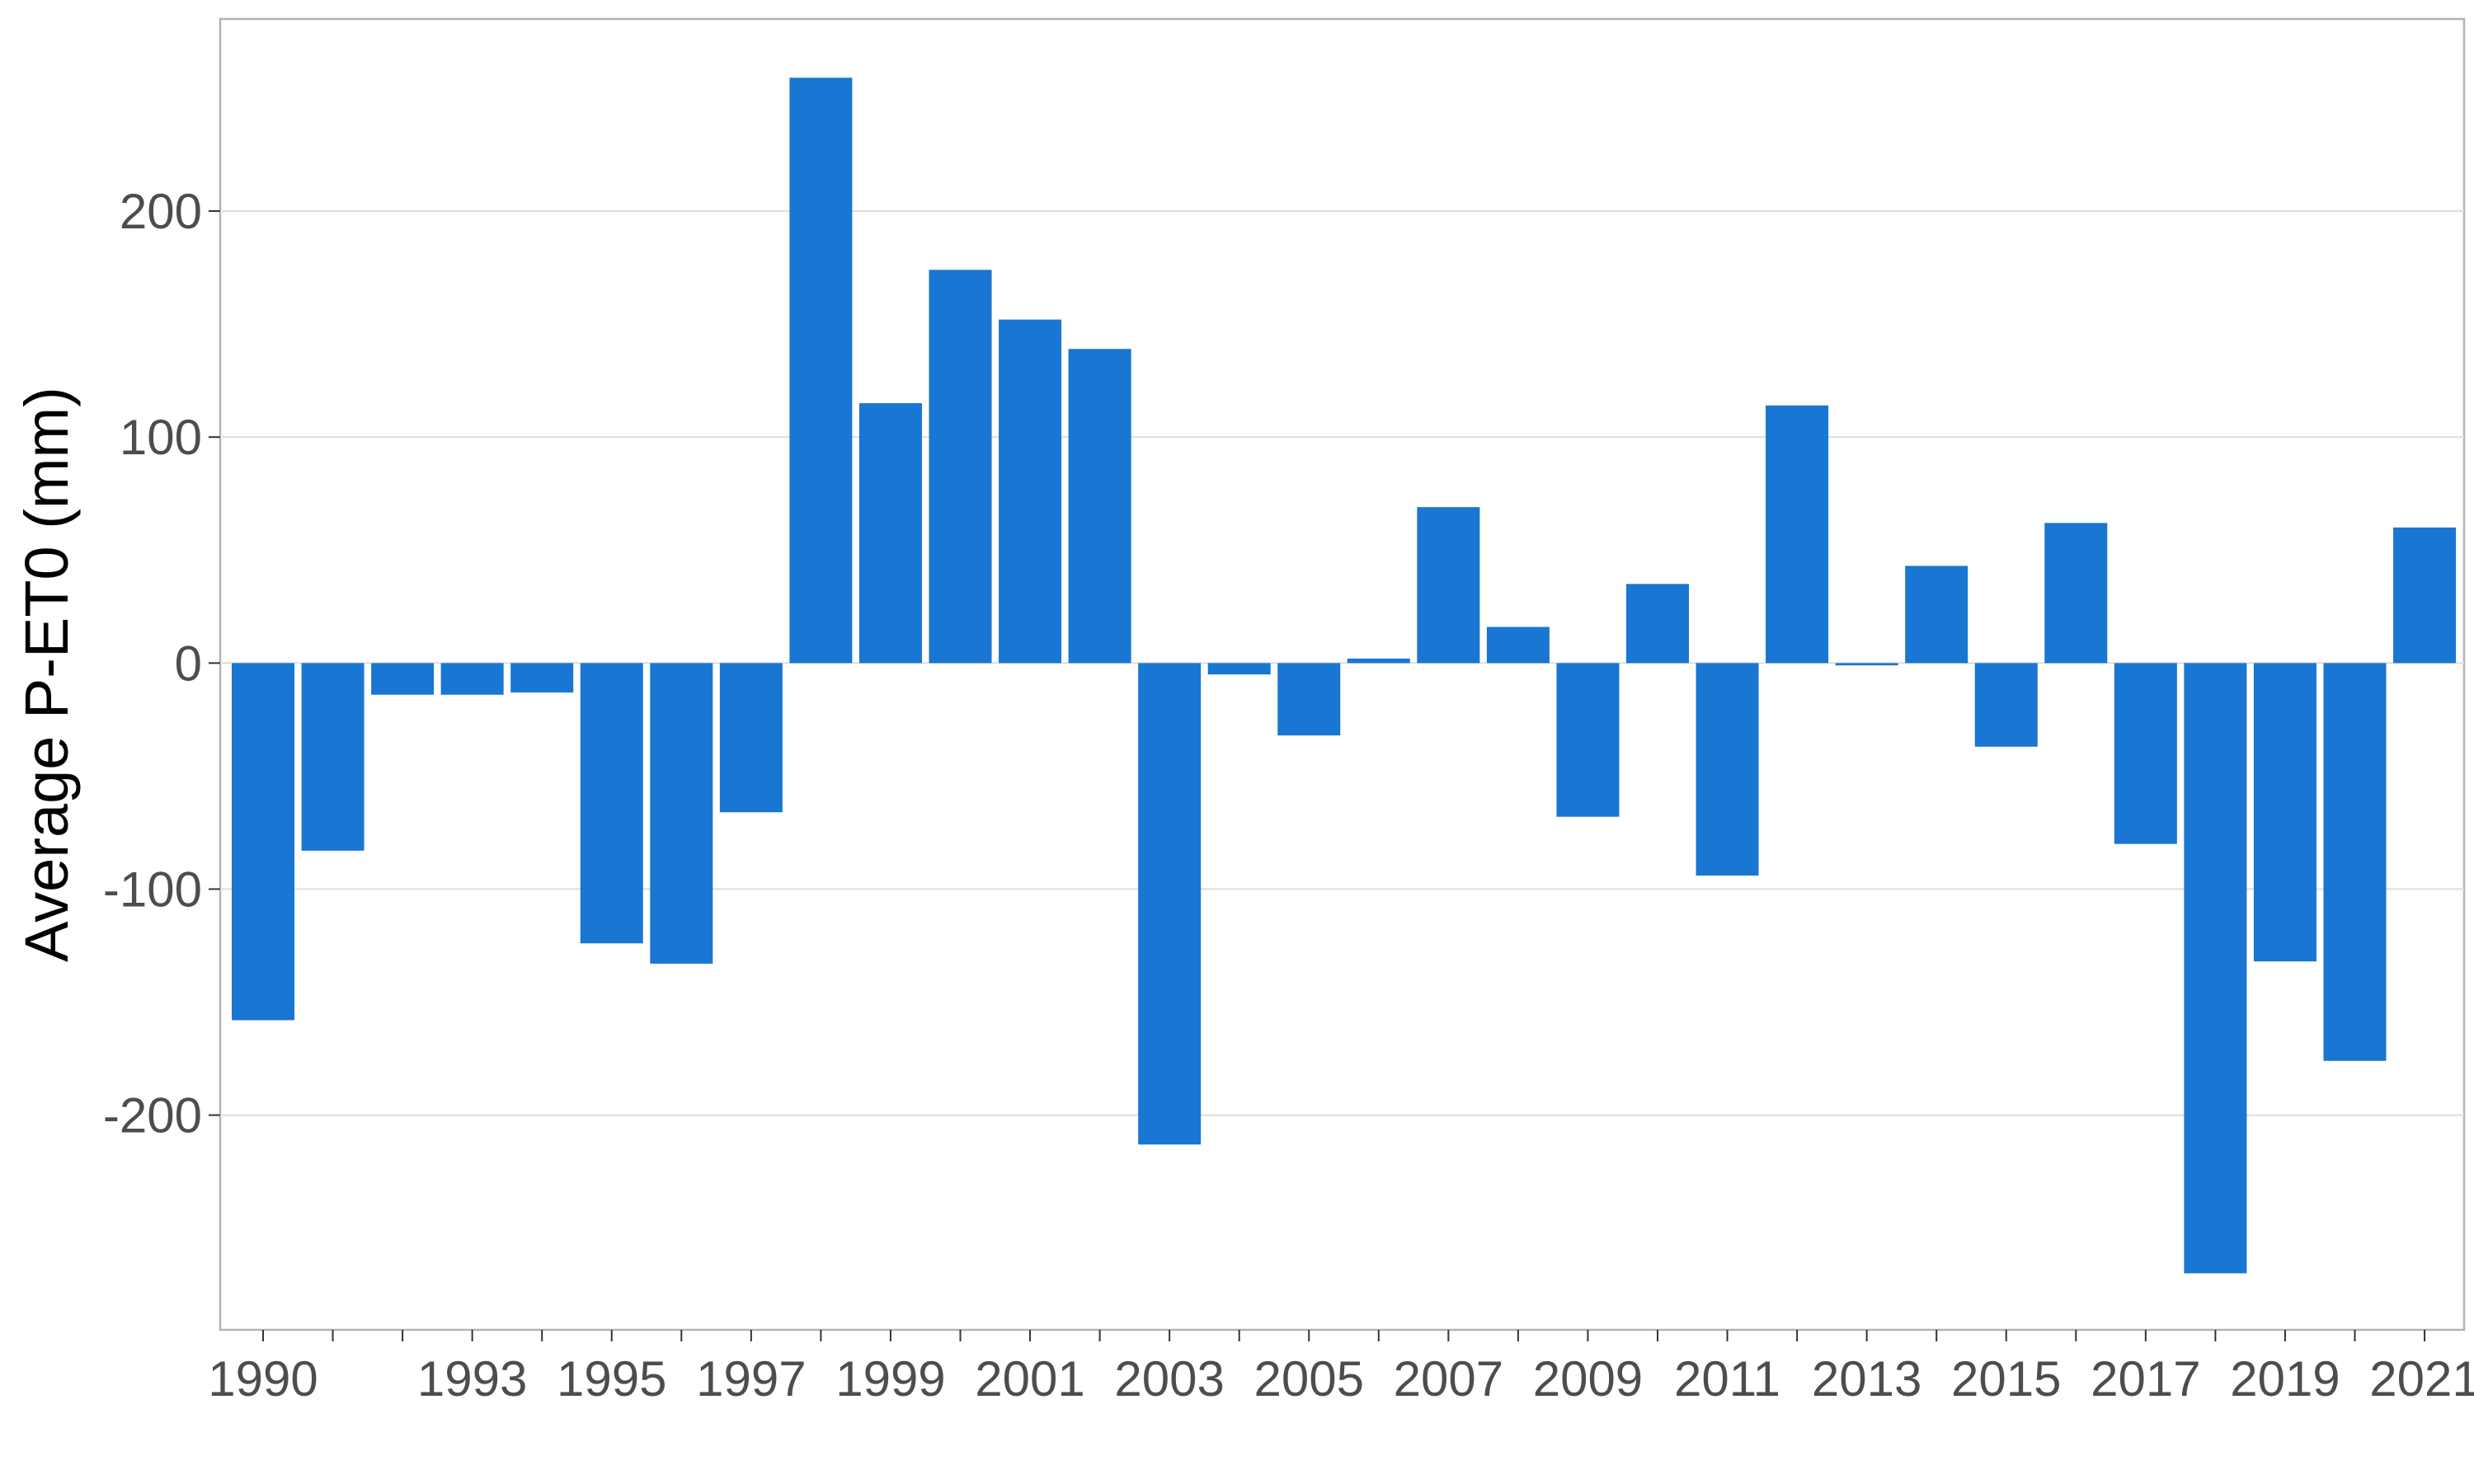  I want to click on bar-2016, so click(2076, 593).